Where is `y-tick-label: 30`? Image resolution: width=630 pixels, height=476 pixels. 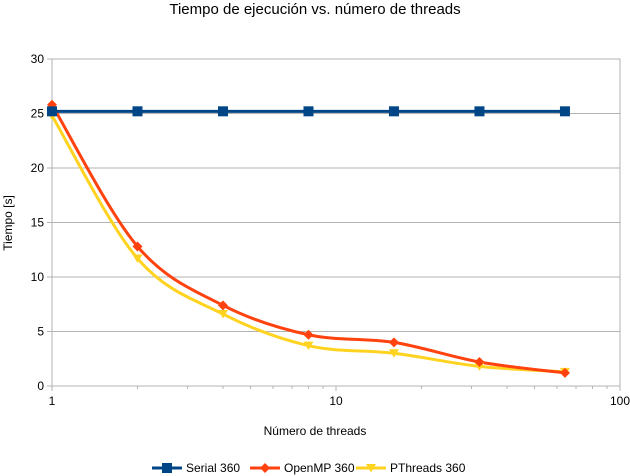
y-tick-label: 30 is located at coordinates (38, 59).